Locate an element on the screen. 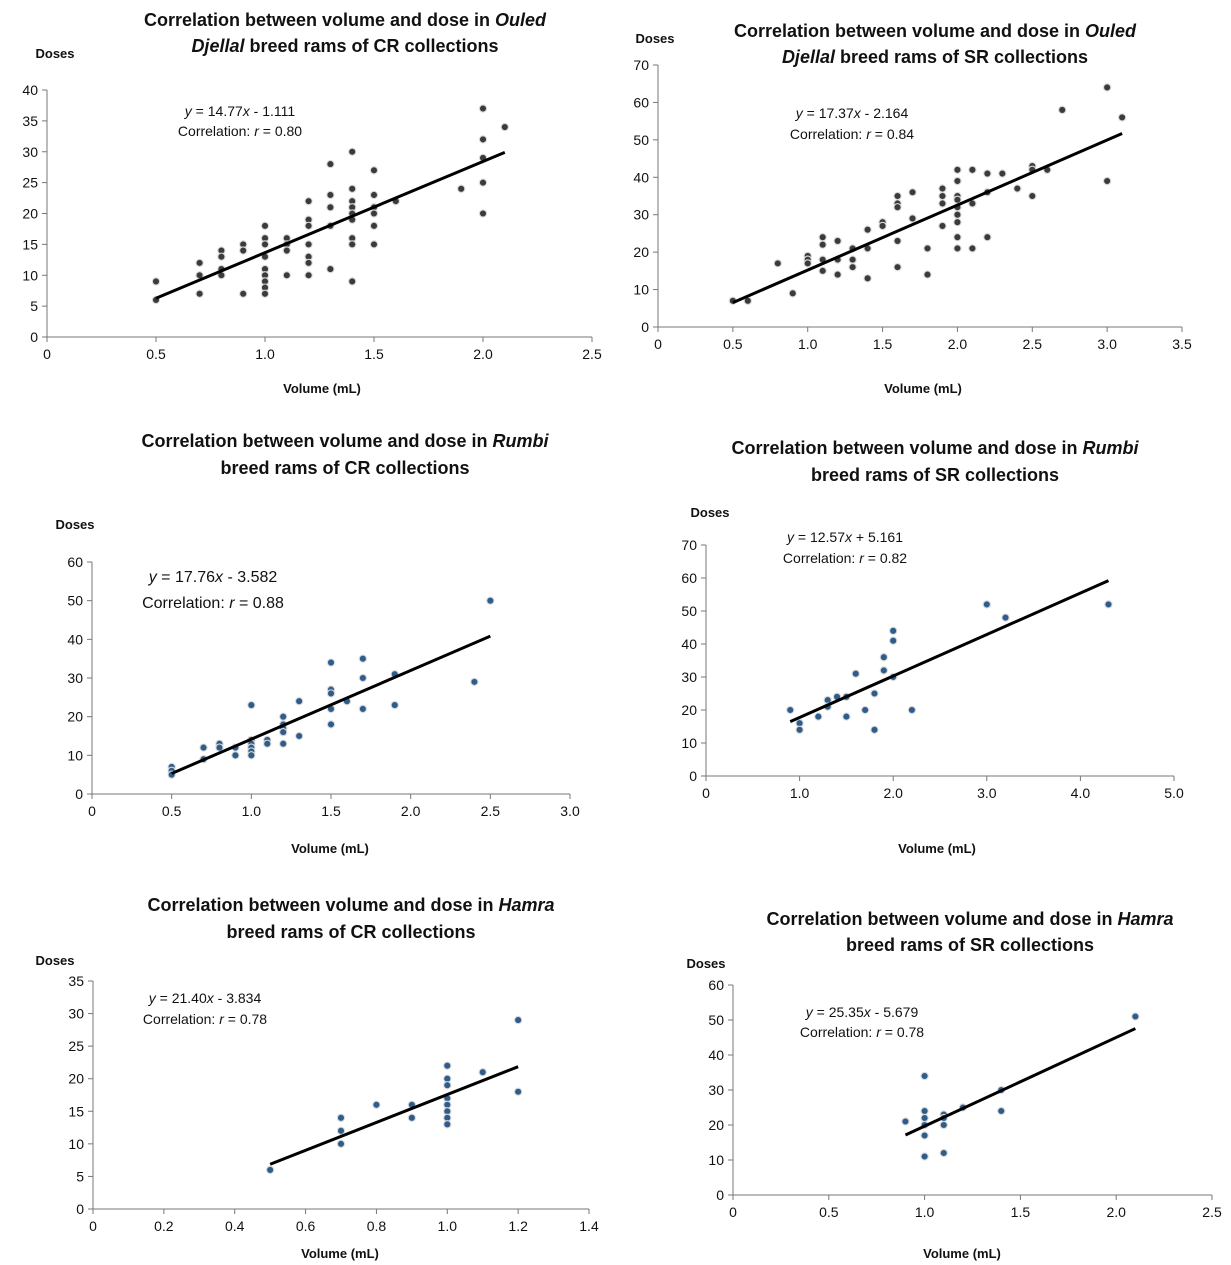 This screenshot has height=1265, width=1231. correlation-label: Correlation: r = 0.78 is located at coordinates (862, 1032).